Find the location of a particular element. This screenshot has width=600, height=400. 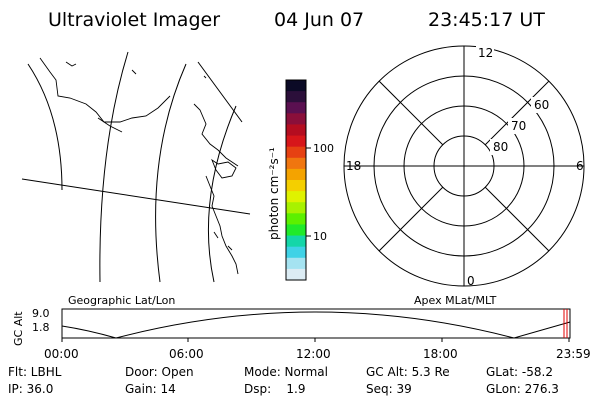

colorbar-frame is located at coordinates (296, 180).